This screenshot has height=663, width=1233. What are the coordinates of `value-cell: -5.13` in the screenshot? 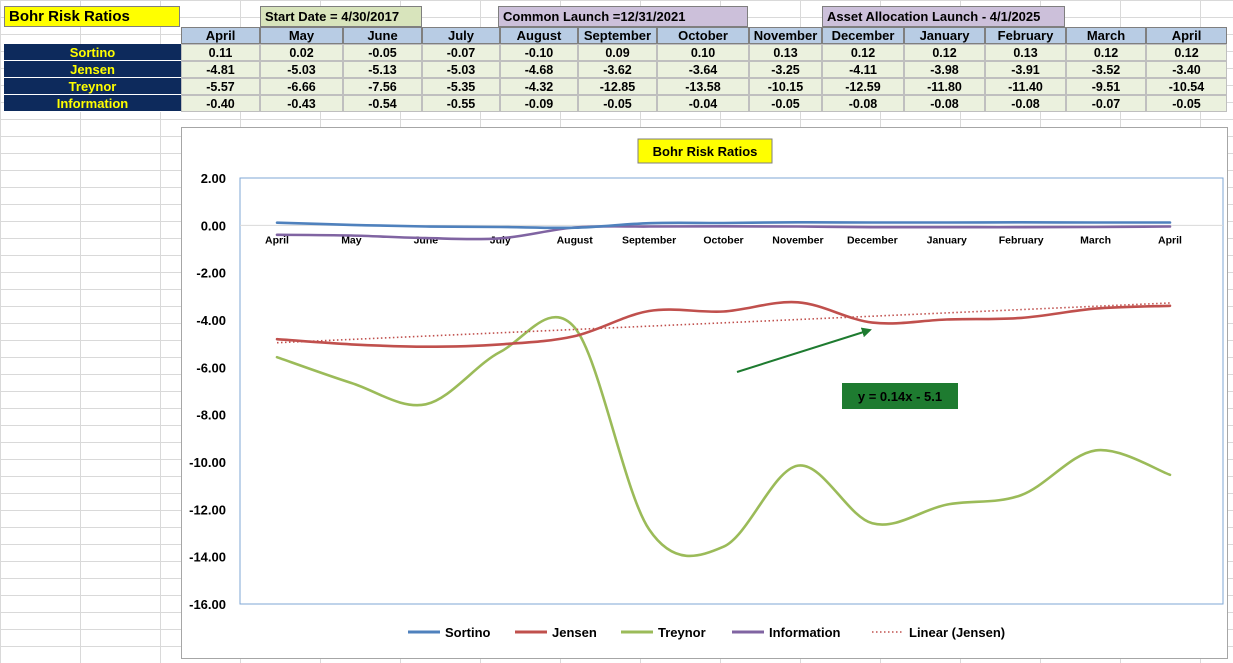 It's located at (382, 69).